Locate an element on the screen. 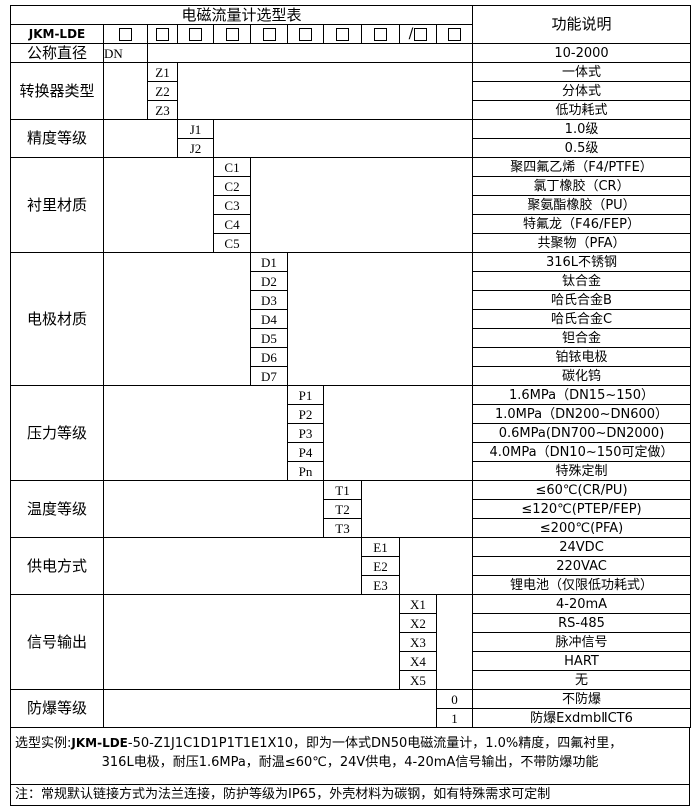  option-description: 锂电池（仅限低功耗式） is located at coordinates (582, 585).